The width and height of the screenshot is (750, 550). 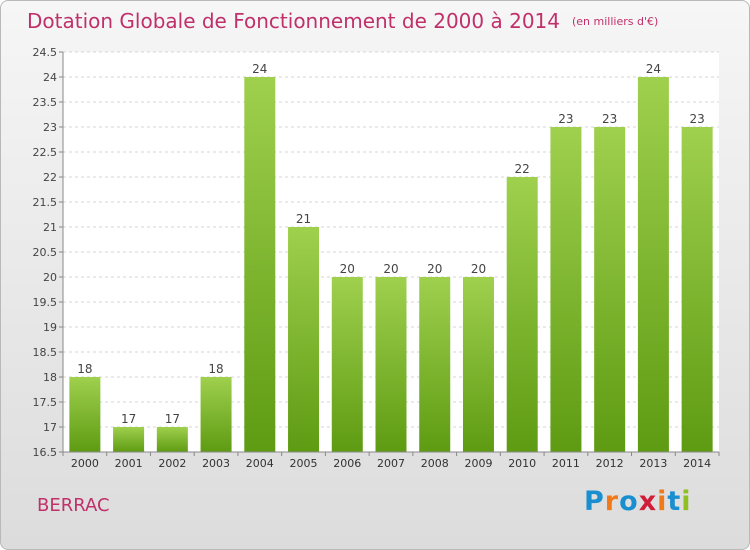 I want to click on x-tick-label: 2001, so click(x=129, y=463).